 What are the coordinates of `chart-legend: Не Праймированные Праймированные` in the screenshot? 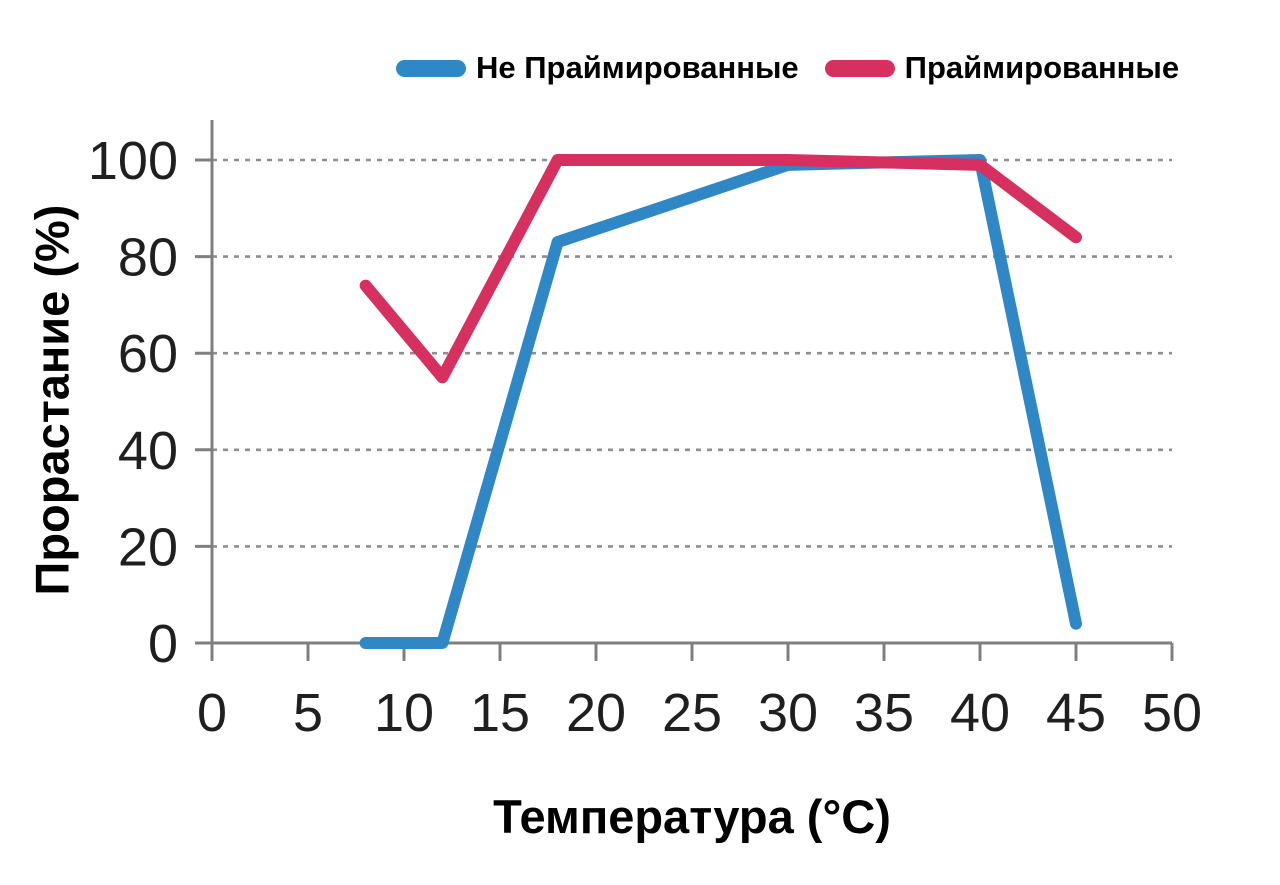 It's located at (787, 68).